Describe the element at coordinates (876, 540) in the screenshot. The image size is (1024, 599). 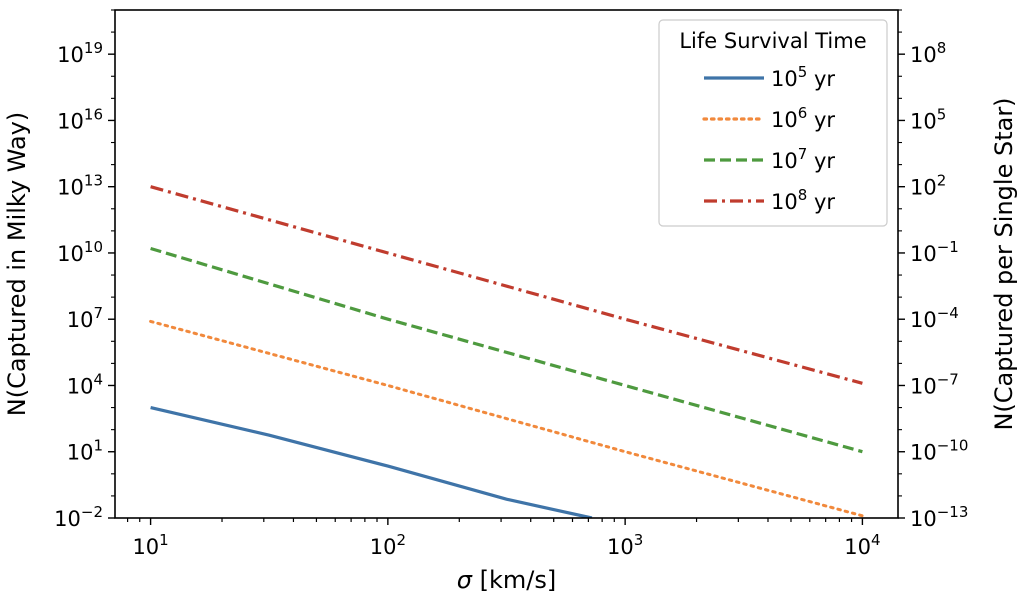
I see `x-tick-label-exponent: 4` at that location.